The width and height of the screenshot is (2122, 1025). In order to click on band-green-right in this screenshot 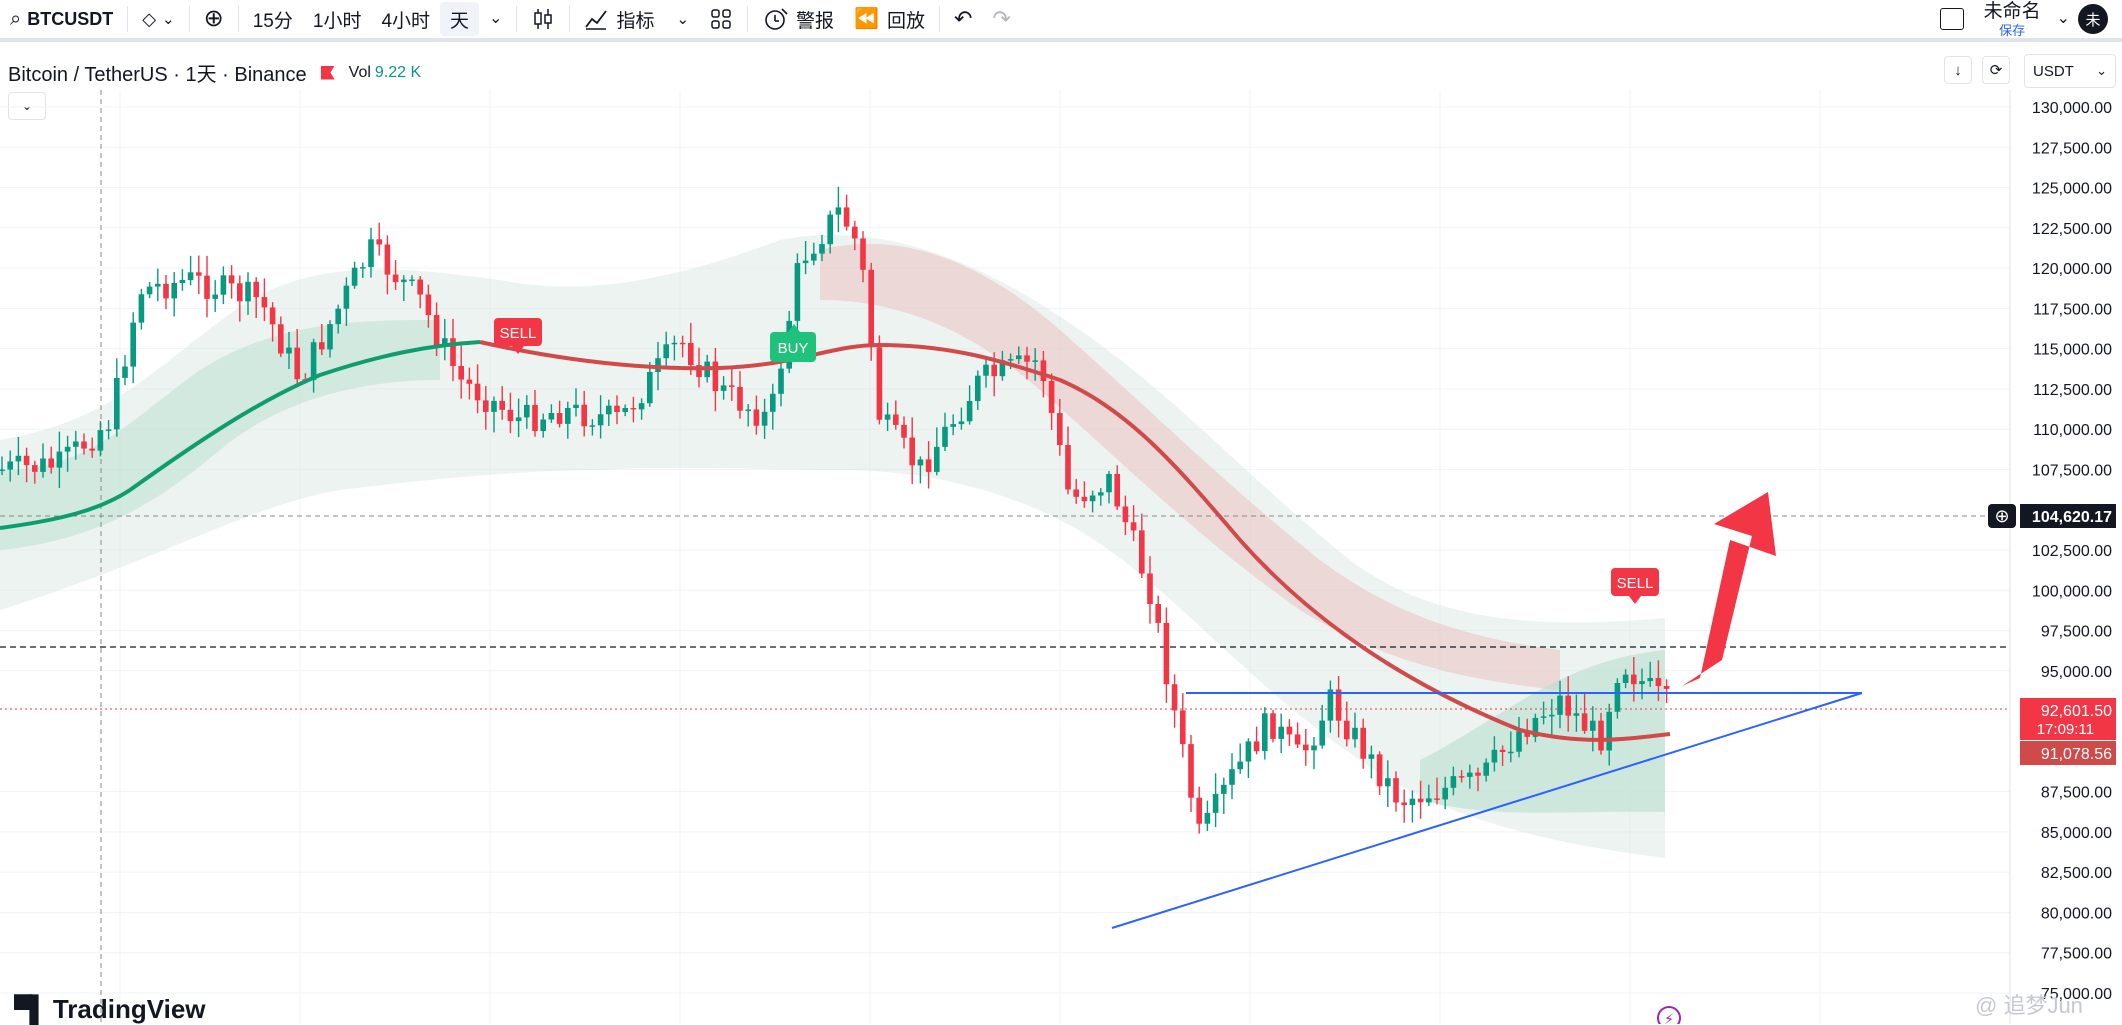, I will do `click(1542, 731)`.